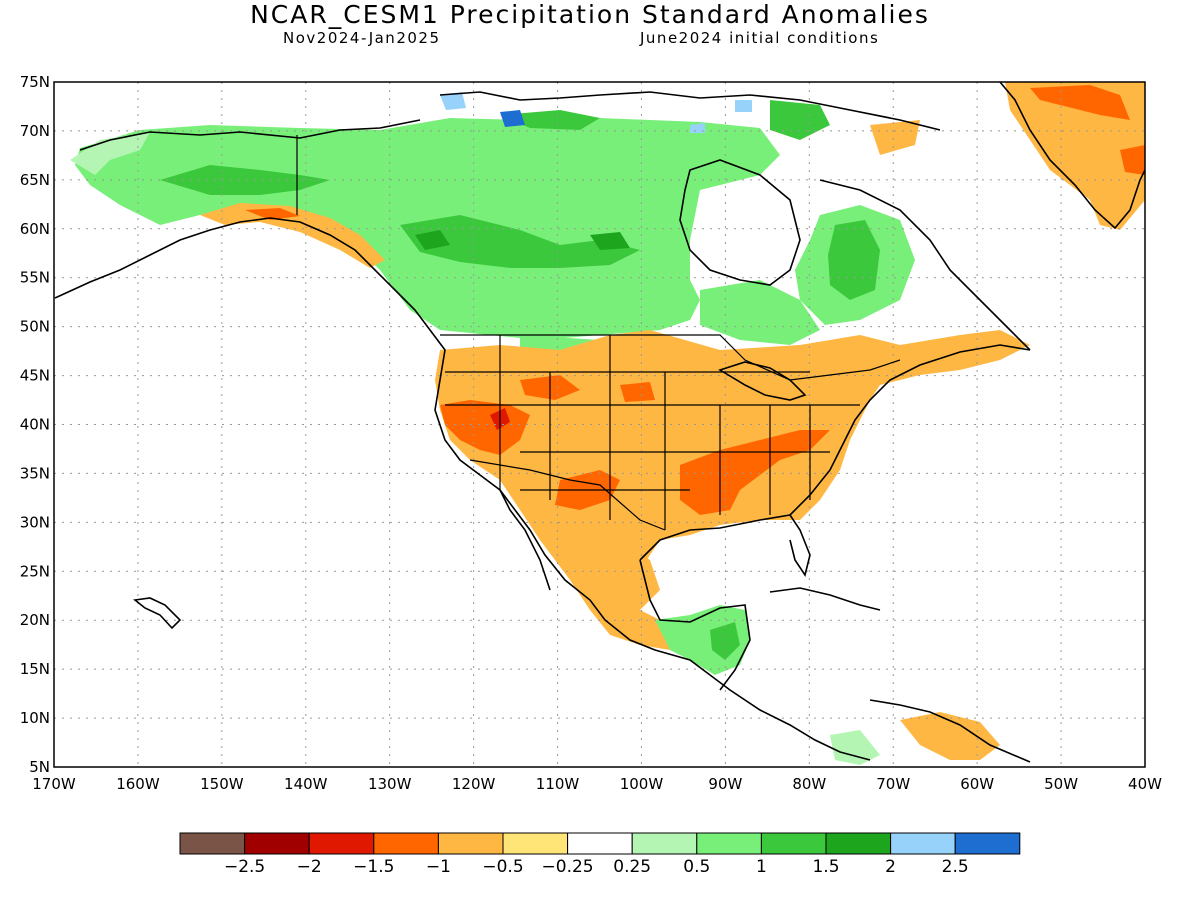  I want to click on border-states-v, so click(655, 432).